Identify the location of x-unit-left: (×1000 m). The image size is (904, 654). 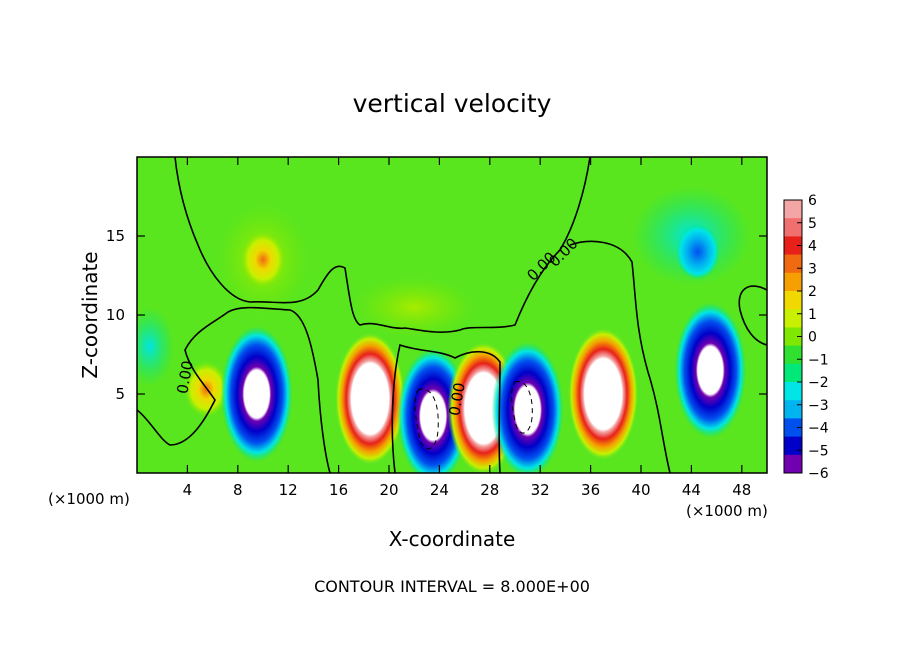
(89, 499).